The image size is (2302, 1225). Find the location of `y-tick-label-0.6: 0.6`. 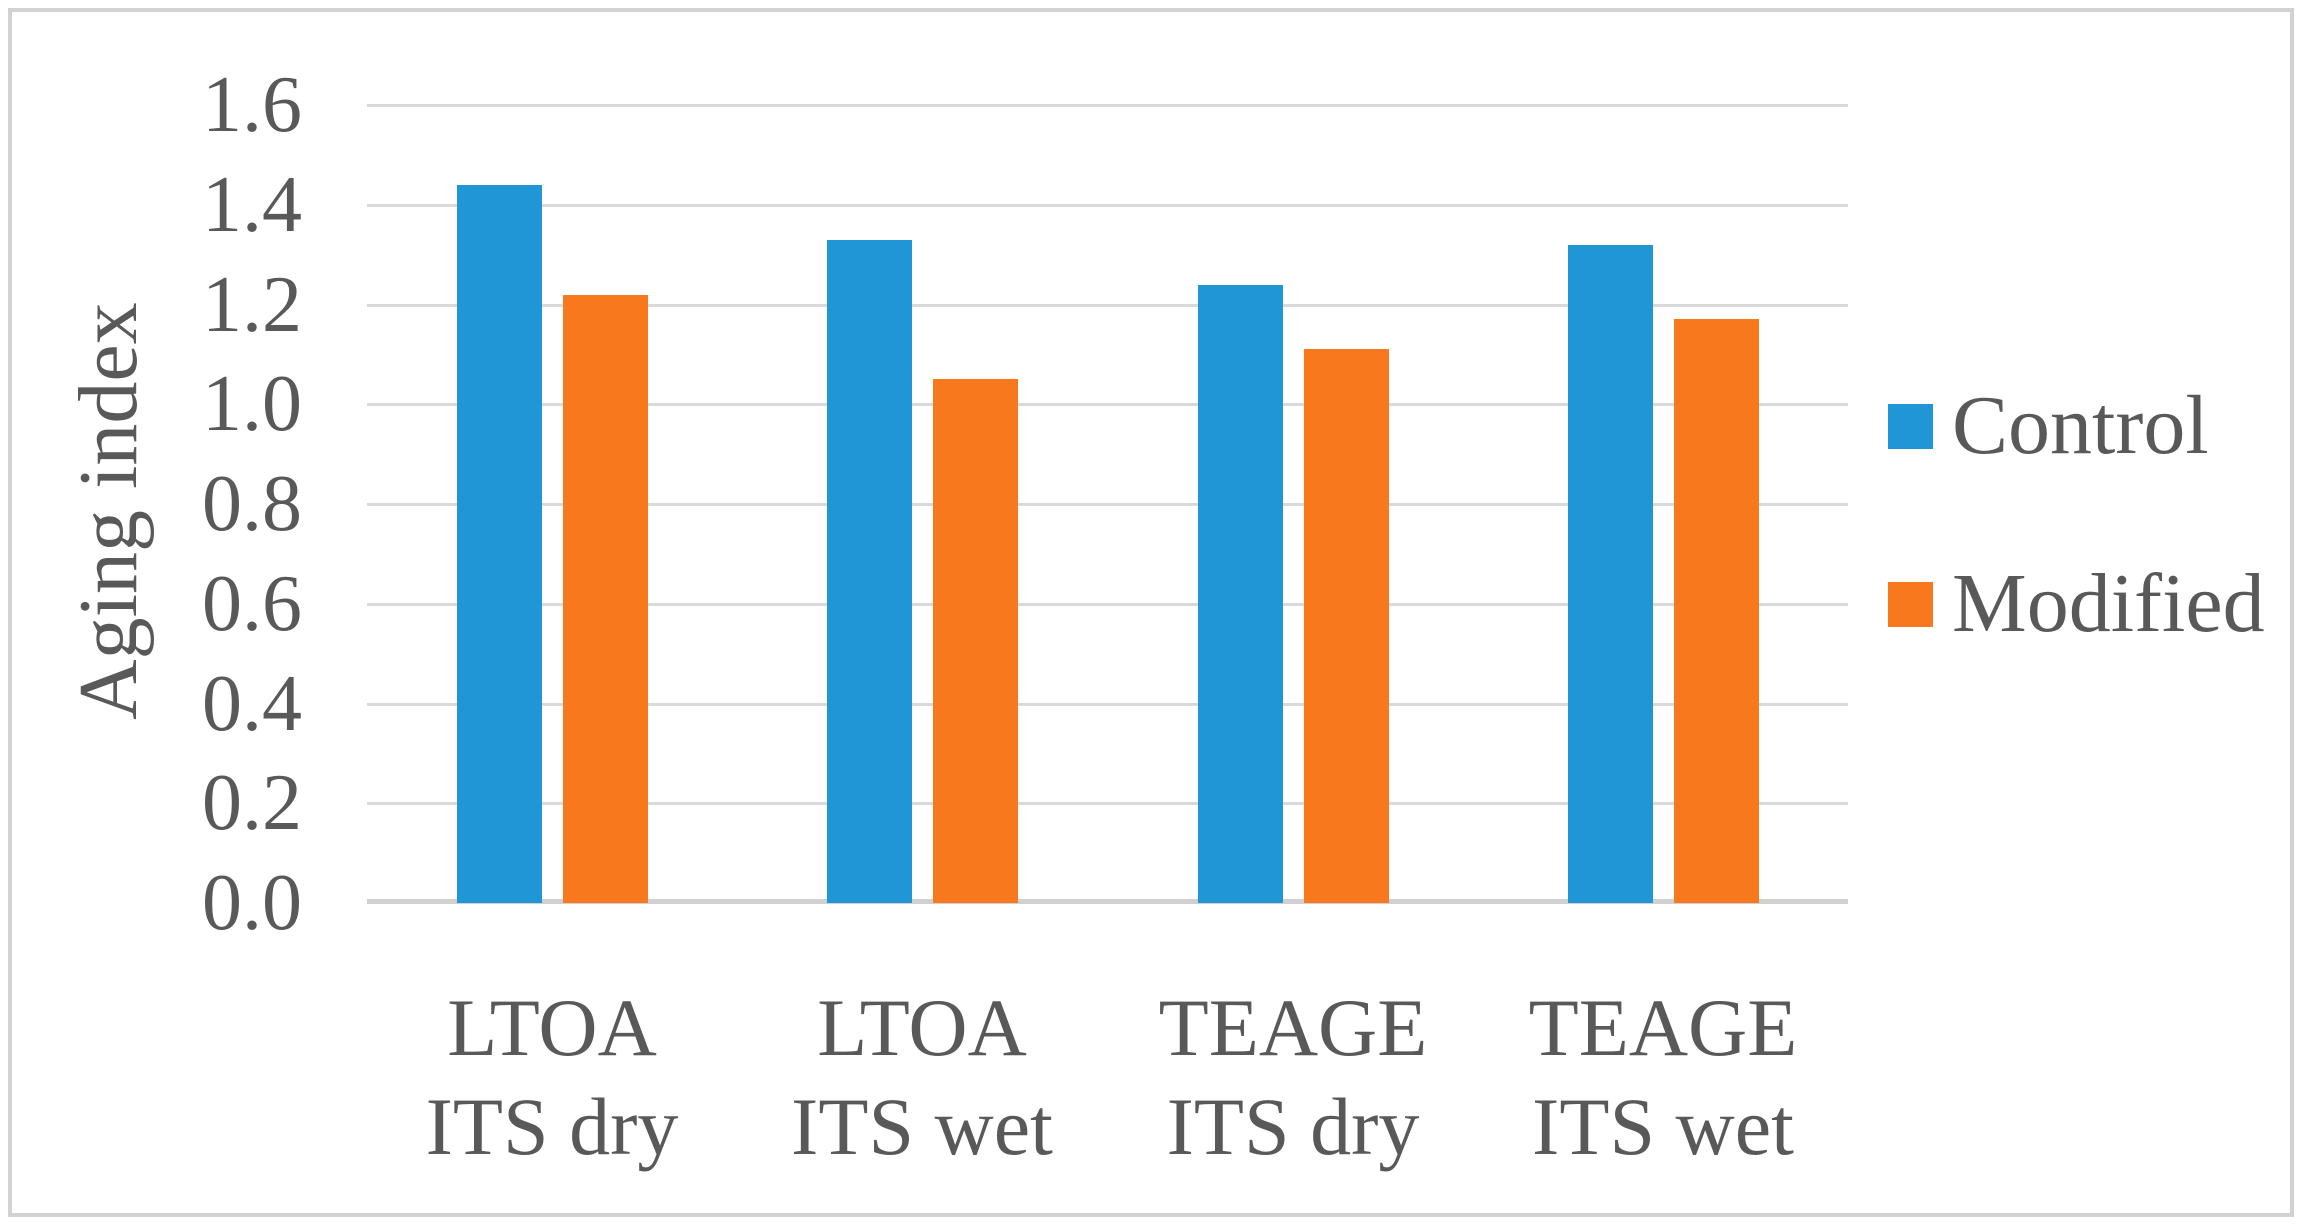

y-tick-label-0.6: 0.6 is located at coordinates (252, 603).